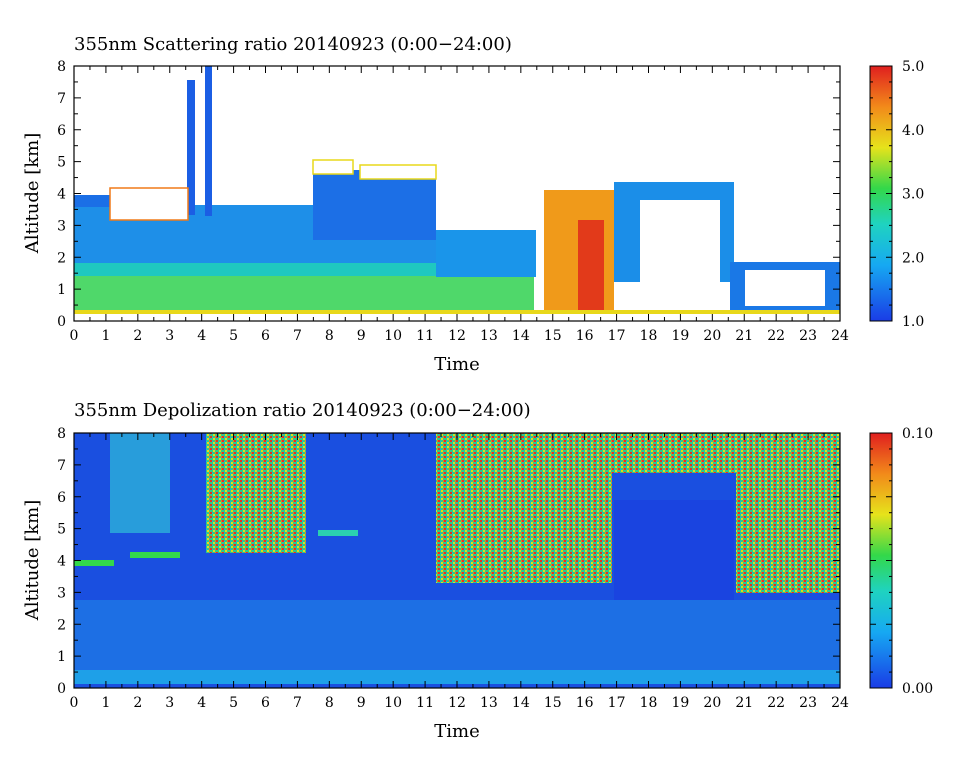 This screenshot has width=960, height=770. What do you see at coordinates (917, 689) in the screenshot?
I see `chart2-colorbar-label: 0.00` at bounding box center [917, 689].